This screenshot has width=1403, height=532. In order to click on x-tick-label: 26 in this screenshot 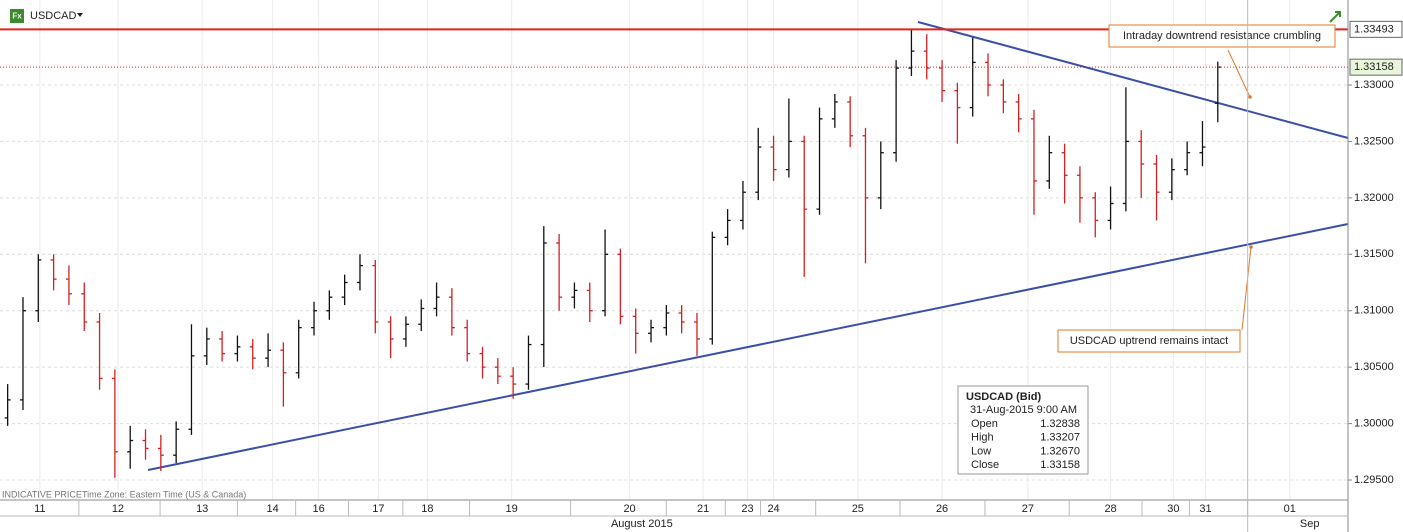, I will do `click(942, 509)`.